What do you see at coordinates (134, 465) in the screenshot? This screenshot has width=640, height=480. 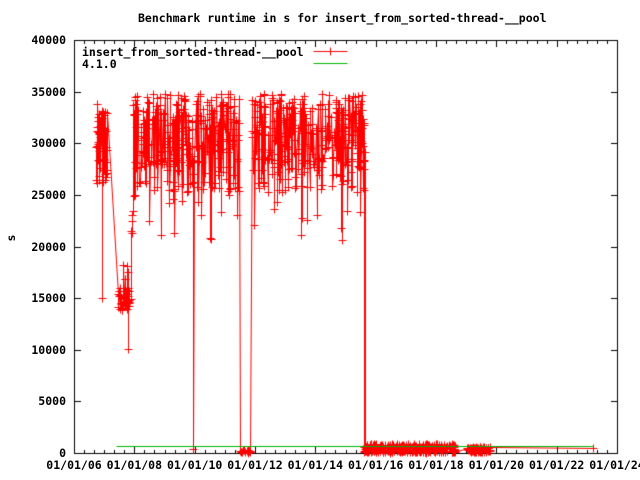 I see `x-tick-label: 01/01/08` at bounding box center [134, 465].